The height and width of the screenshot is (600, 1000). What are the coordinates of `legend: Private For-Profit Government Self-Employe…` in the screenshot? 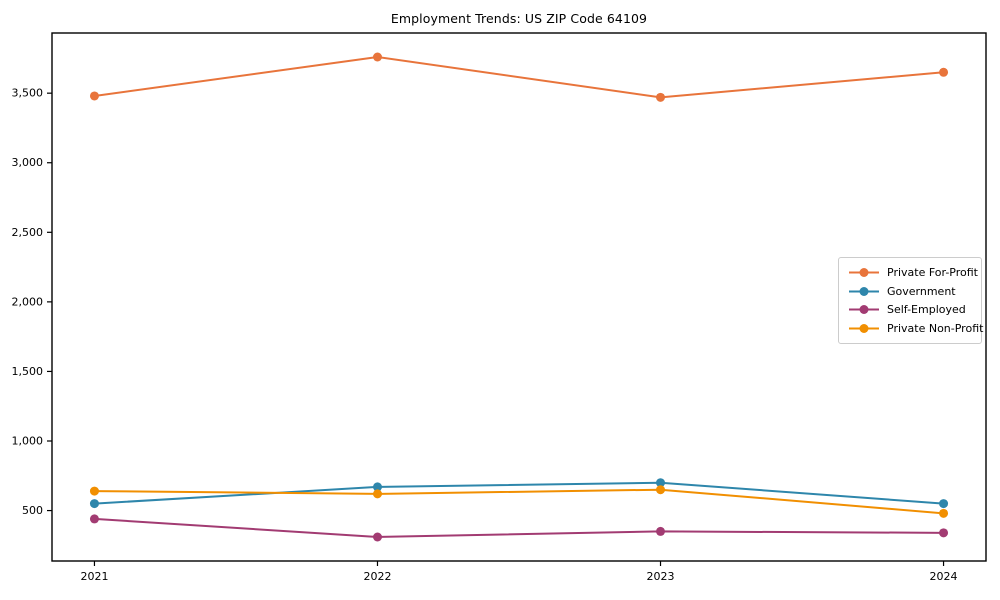 It's located at (910, 300).